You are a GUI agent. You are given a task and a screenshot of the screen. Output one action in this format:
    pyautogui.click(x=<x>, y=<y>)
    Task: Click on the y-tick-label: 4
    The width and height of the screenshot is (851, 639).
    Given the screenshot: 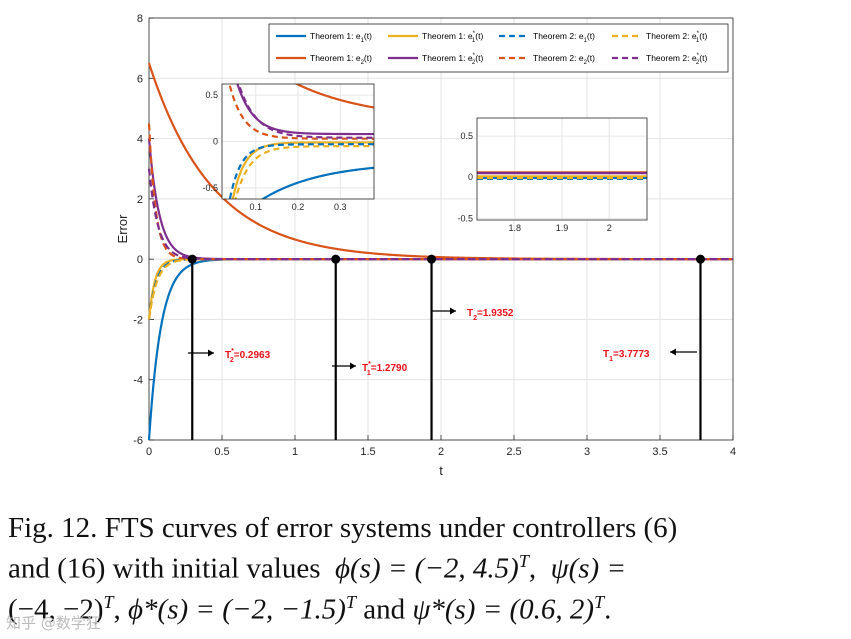 What is the action you would take?
    pyautogui.click(x=140, y=140)
    